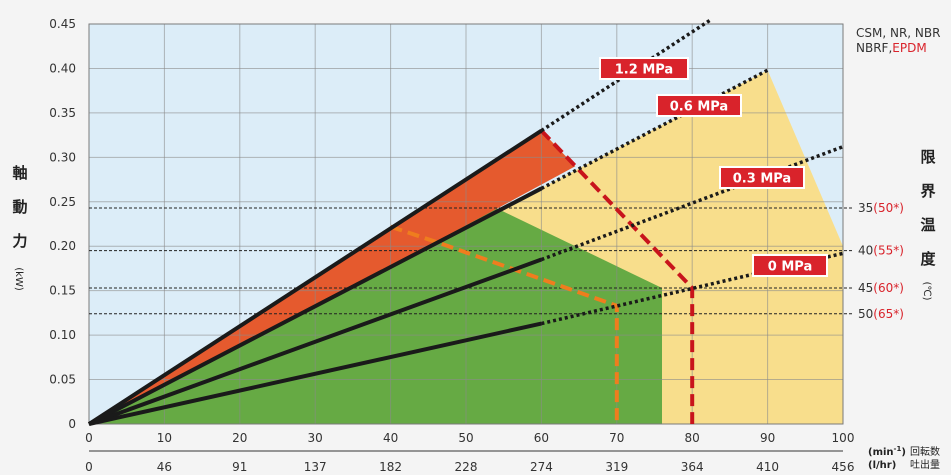 The image size is (951, 475). What do you see at coordinates (89, 438) in the screenshot?
I see `x-tick-label: 0` at bounding box center [89, 438].